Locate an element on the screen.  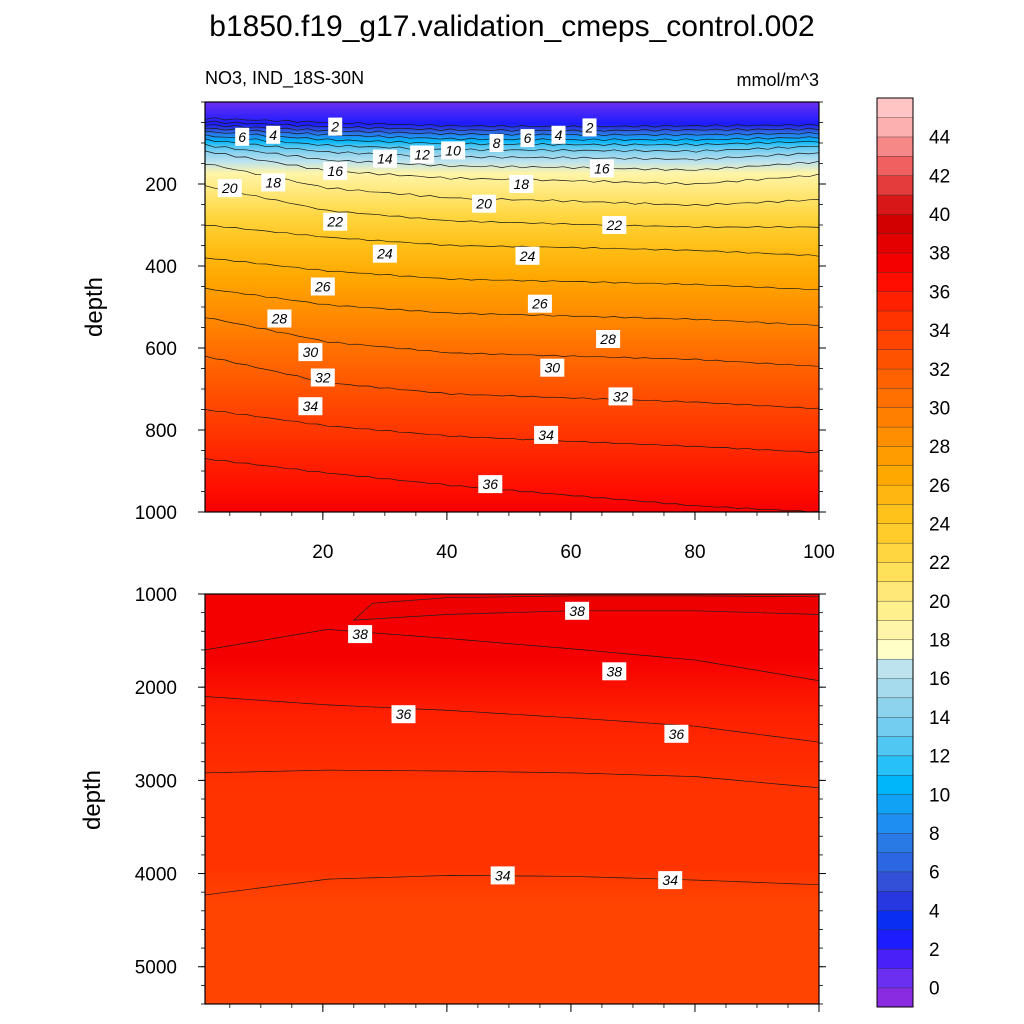
upper-contour-label-23: 28 is located at coordinates (607, 339).